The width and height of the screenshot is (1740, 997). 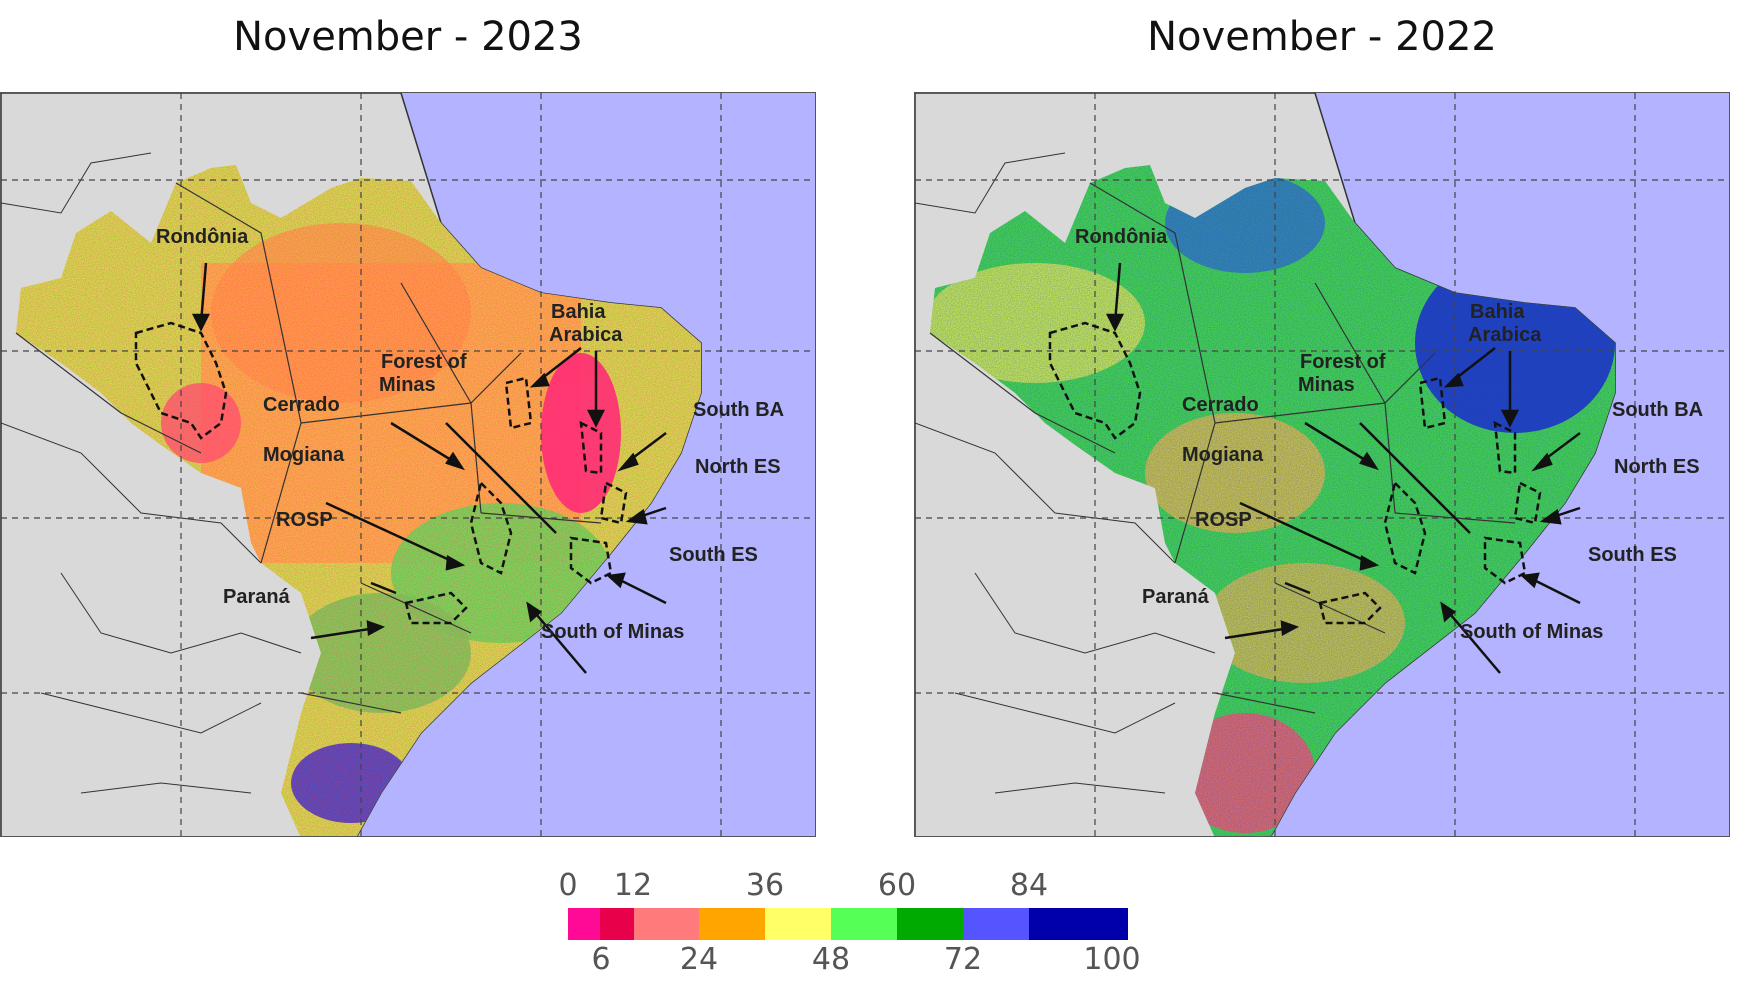 I want to click on legend-tick-bottom-4: 100, so click(x=1112, y=959).